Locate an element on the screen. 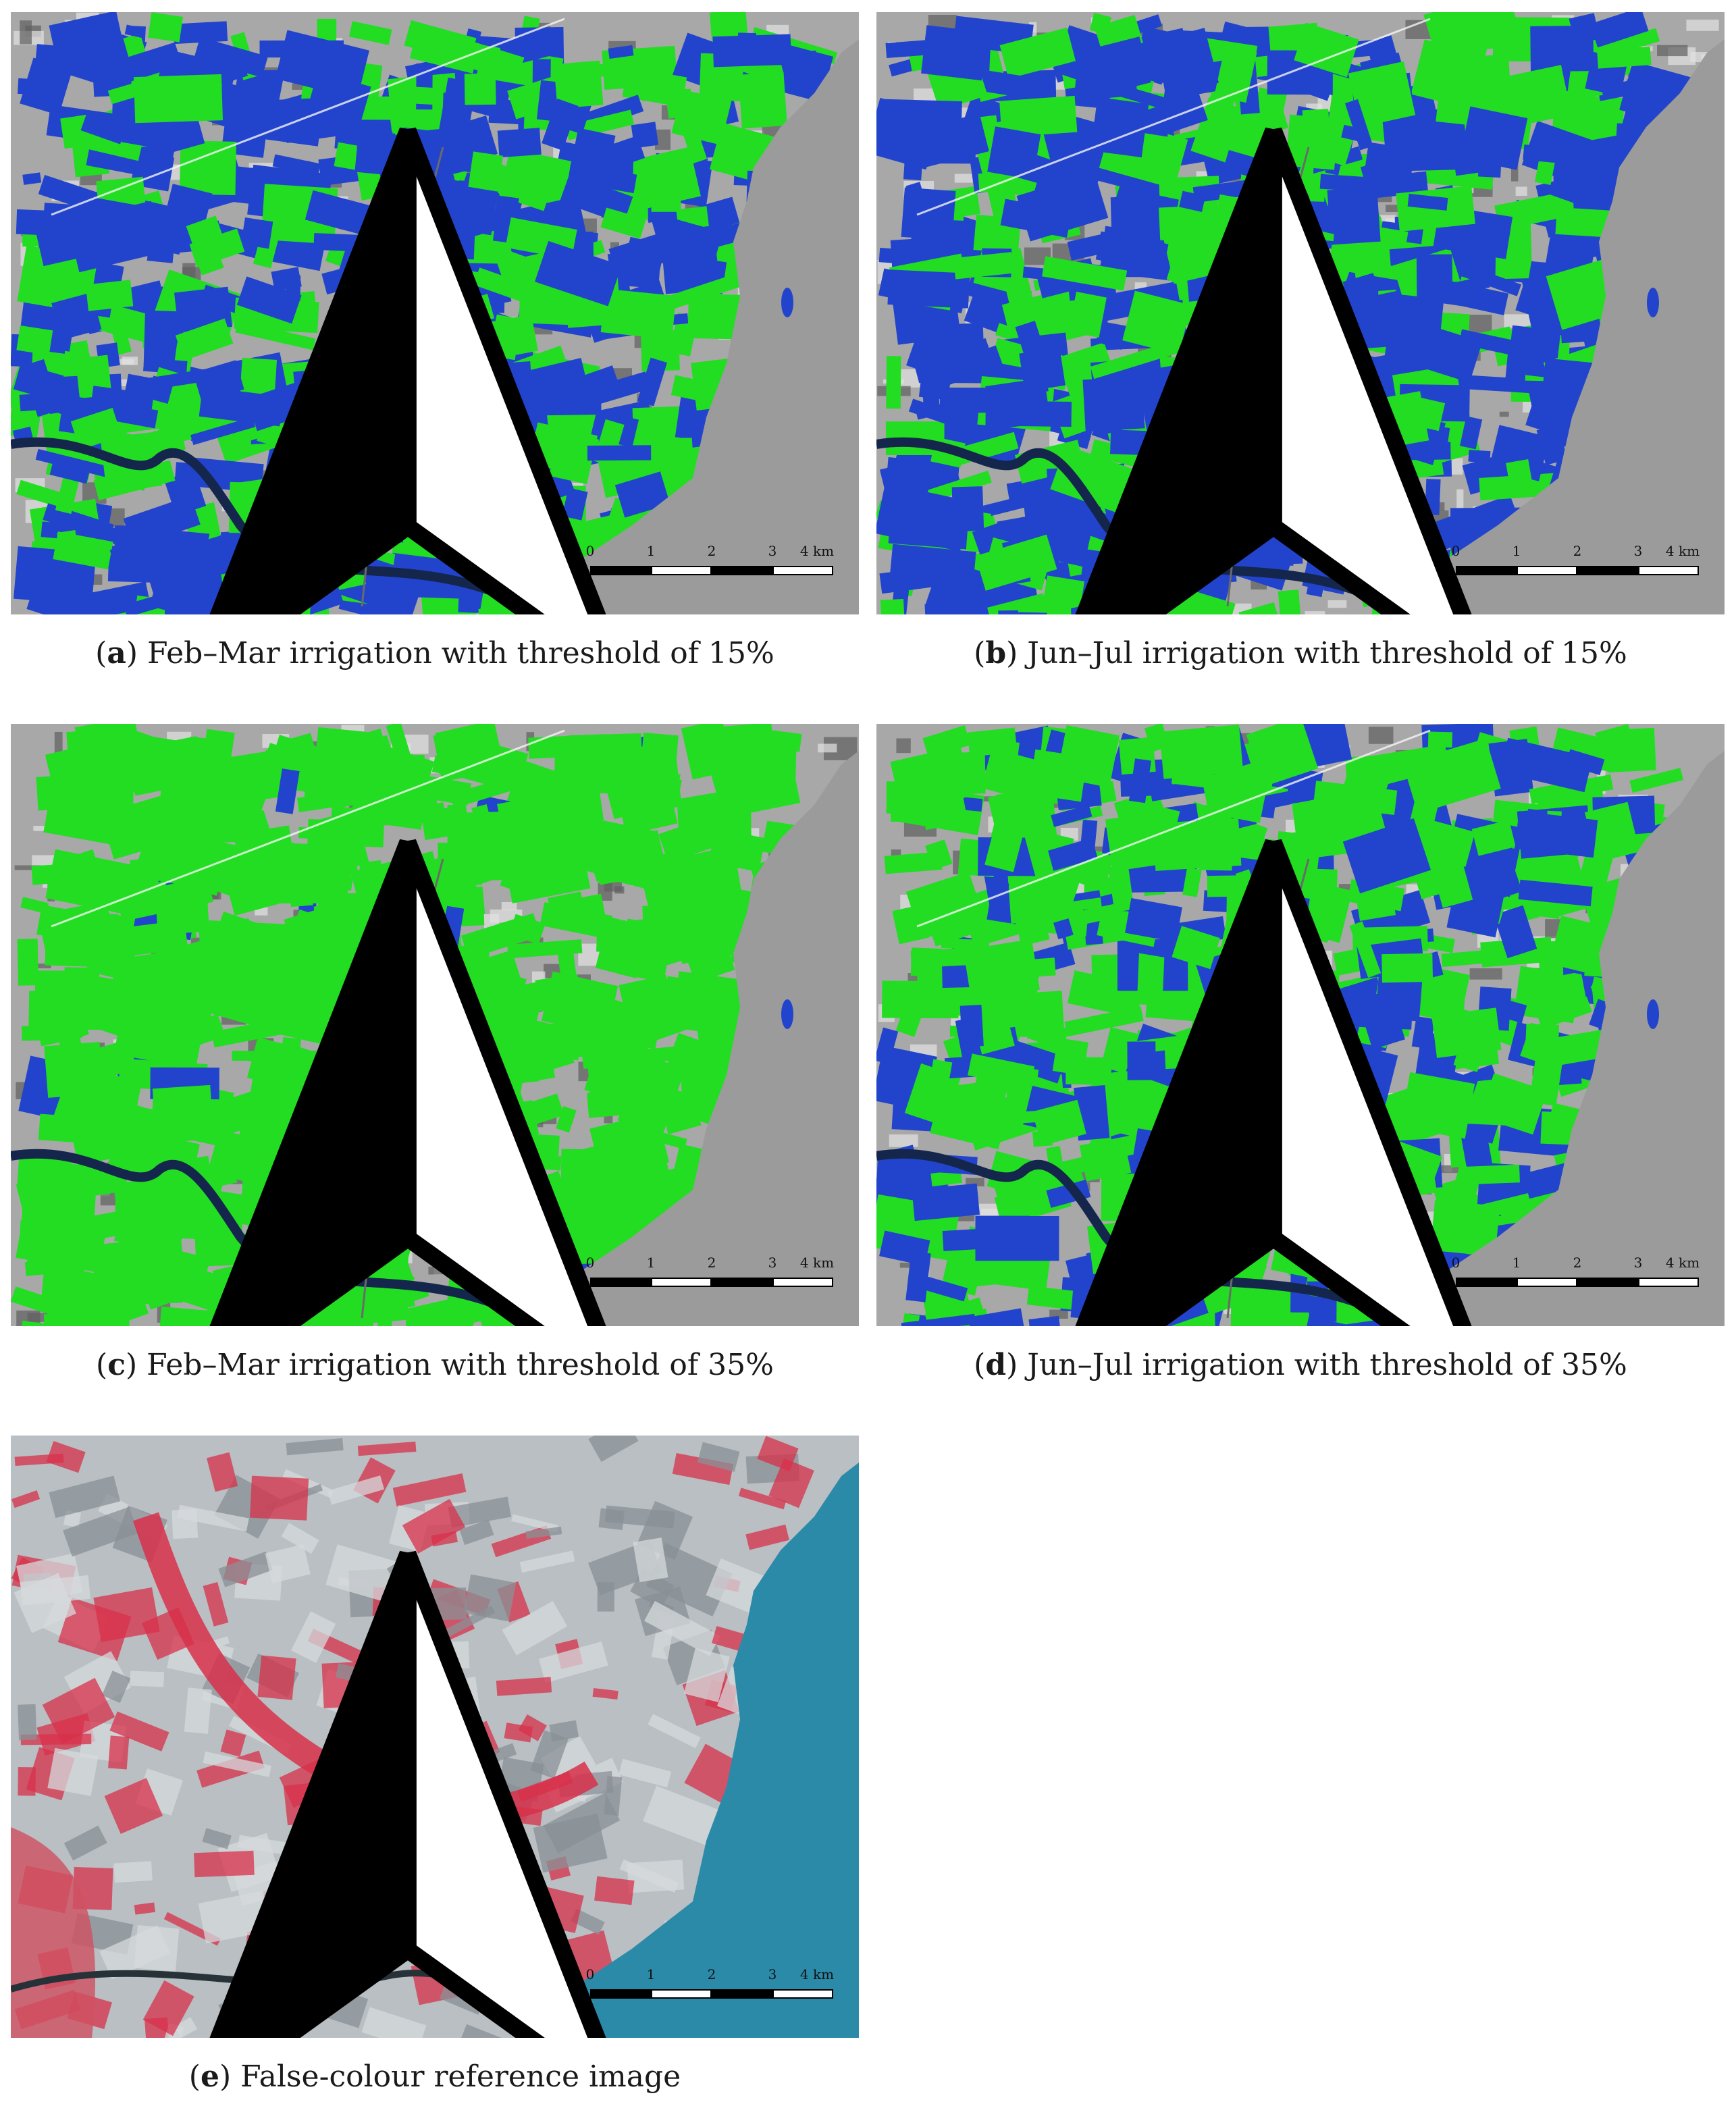  map-panel-a: 0 1 2 3 4 km is located at coordinates (435, 313).